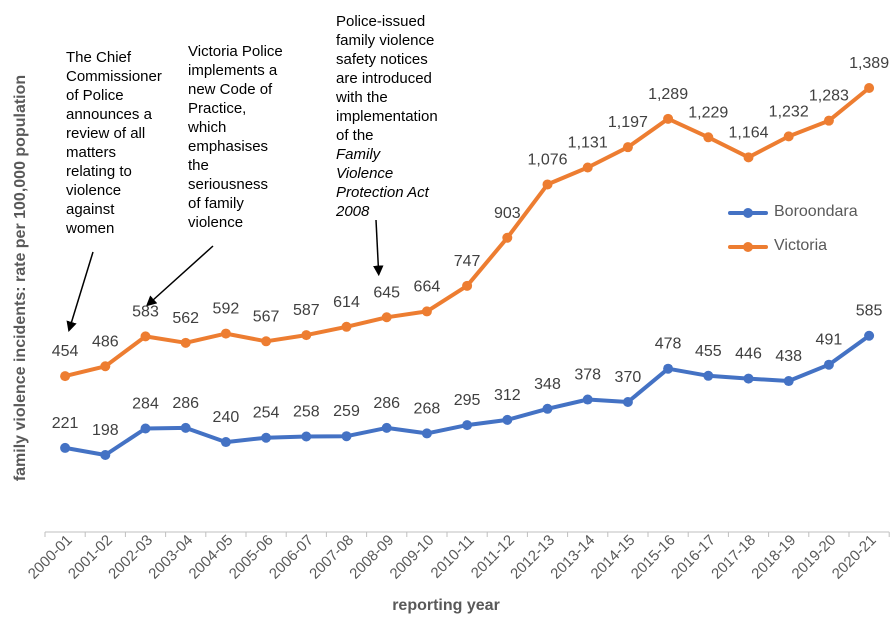 Image resolution: width=892 pixels, height=620 pixels. I want to click on data-label-victoria: 645, so click(386, 292).